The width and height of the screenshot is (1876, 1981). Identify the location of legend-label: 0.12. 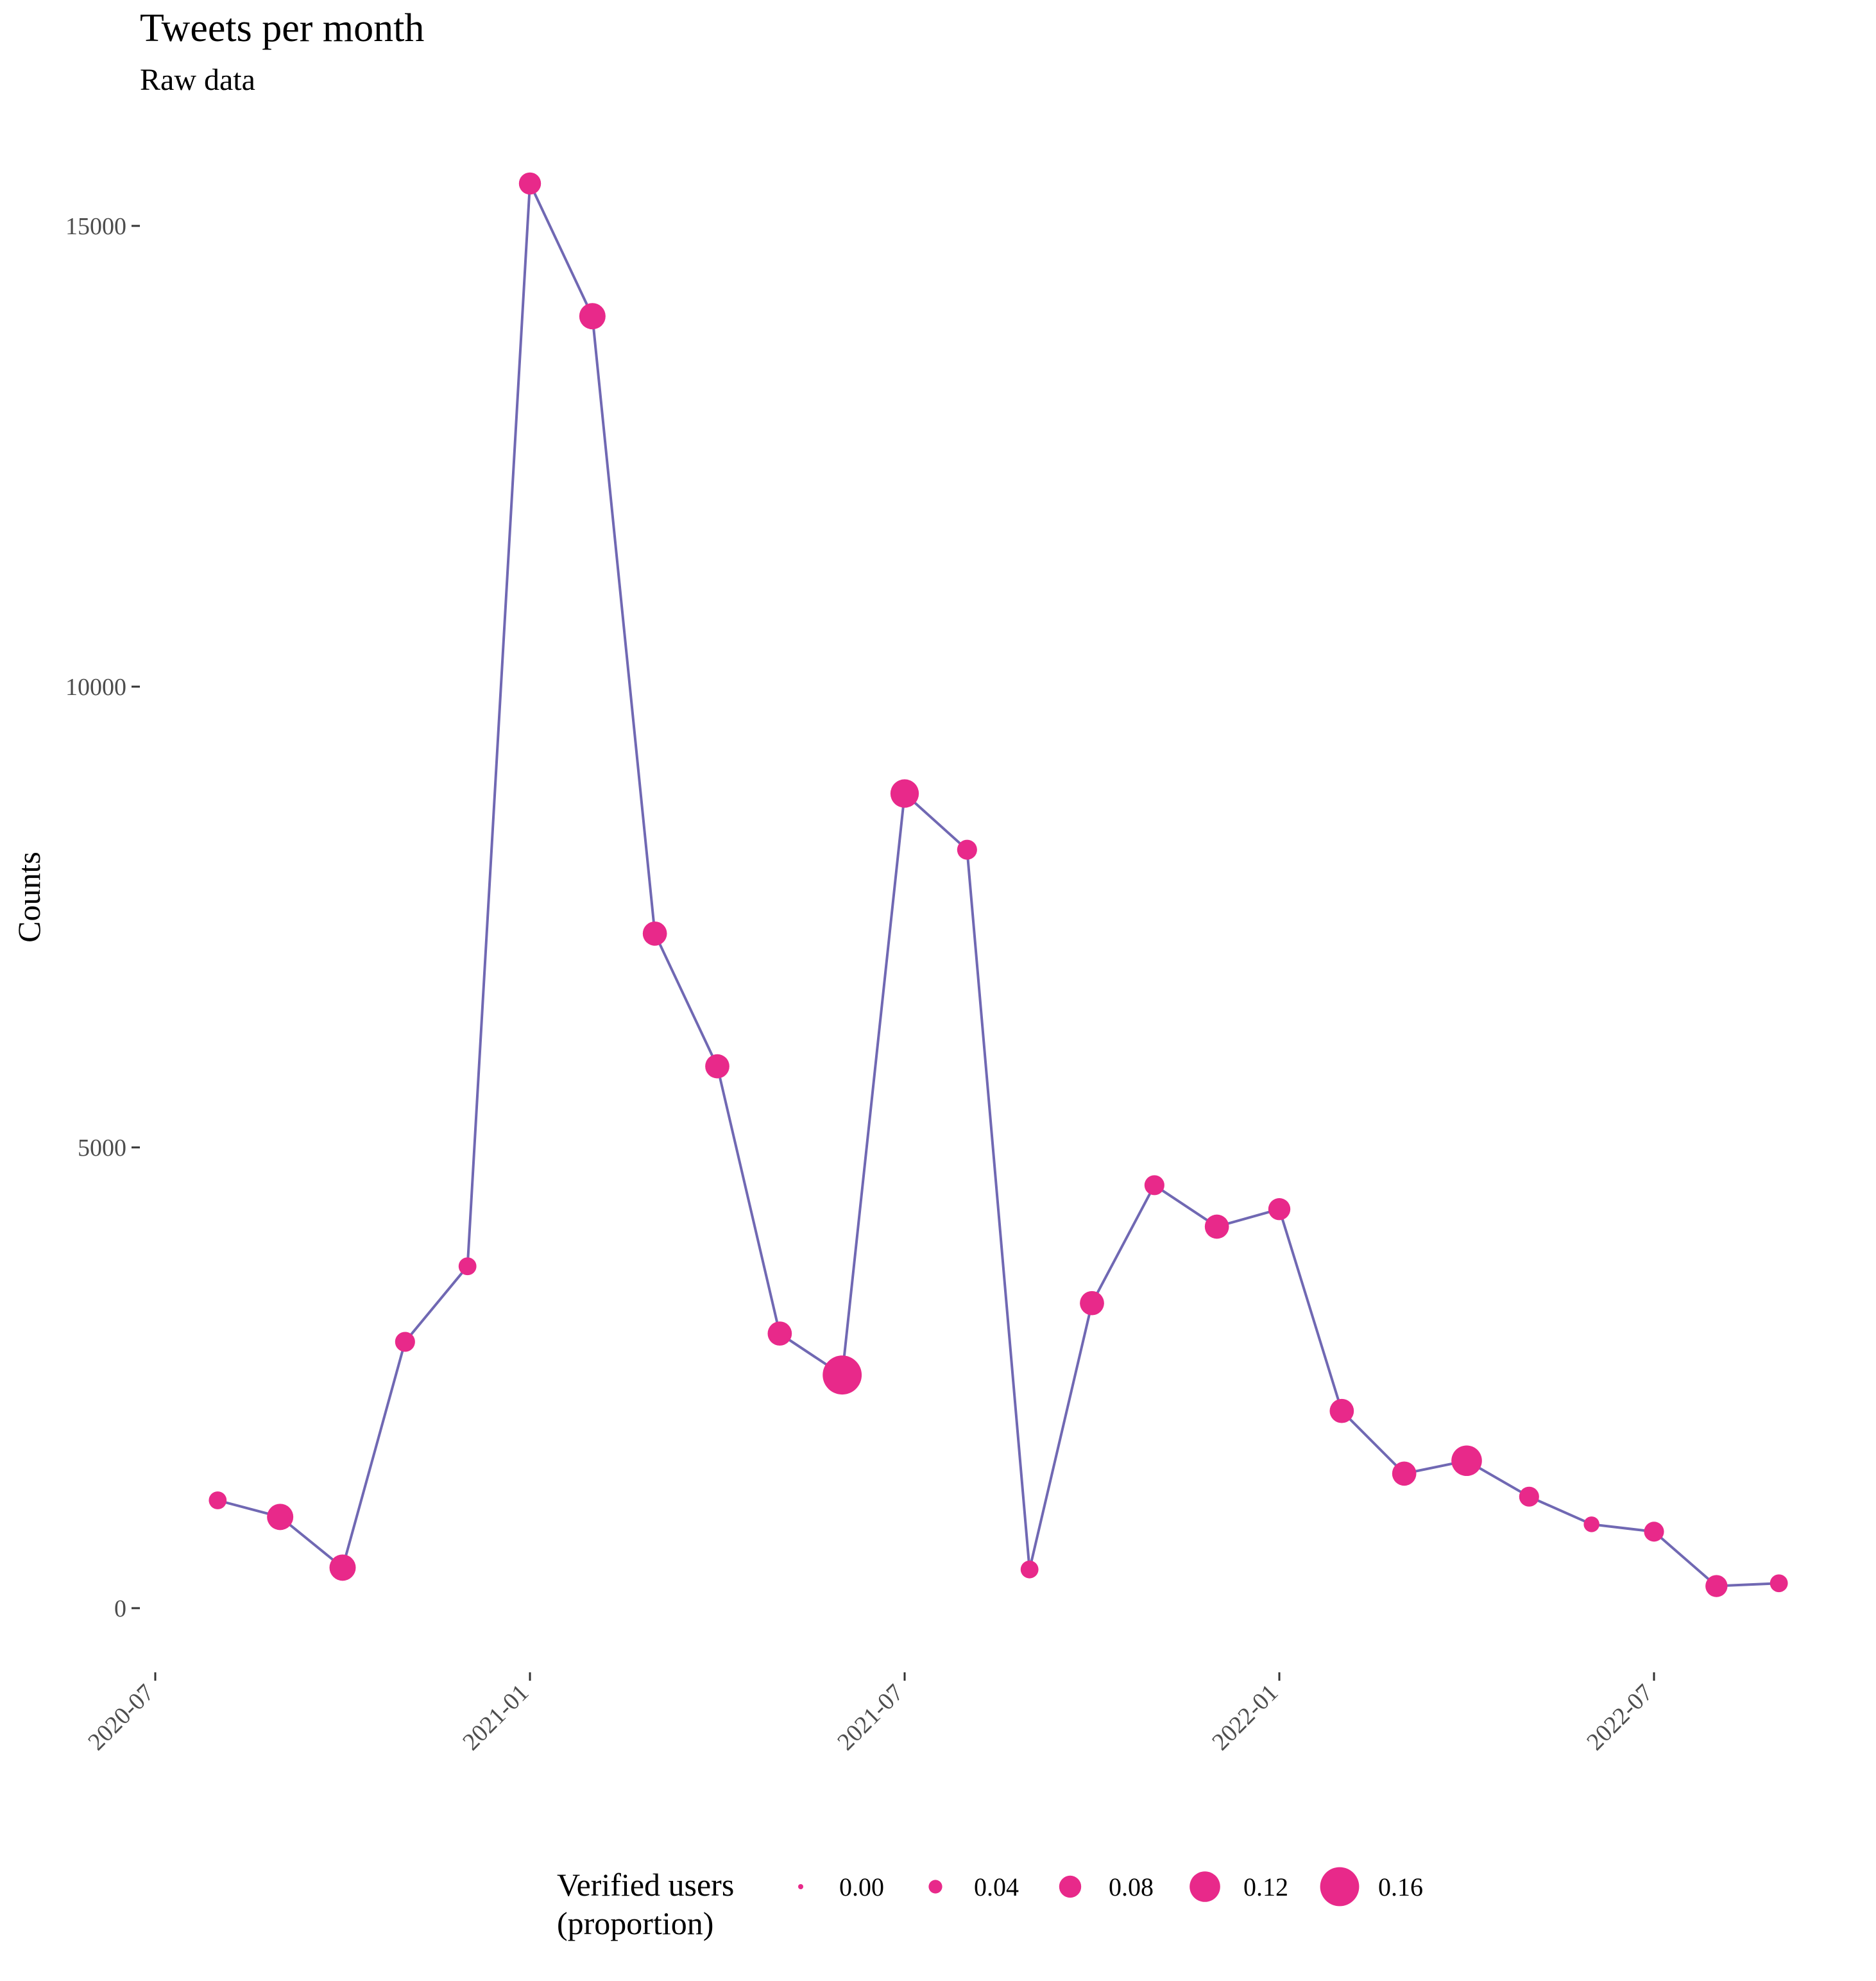
(1265, 1887).